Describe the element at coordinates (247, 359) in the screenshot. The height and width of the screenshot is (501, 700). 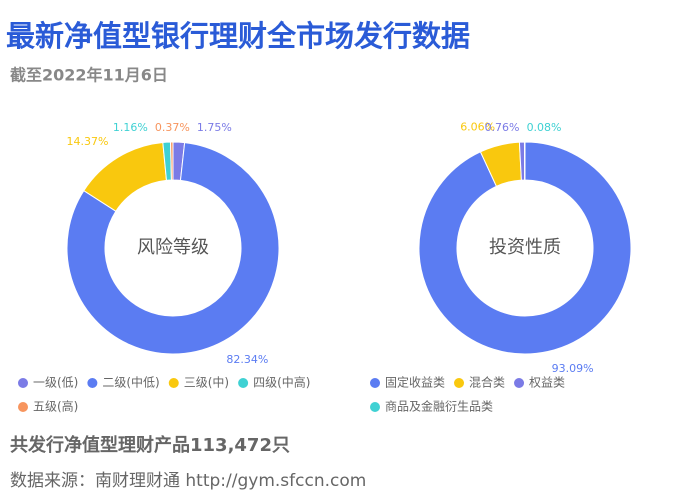
I see `value-label: 82.34%` at that location.